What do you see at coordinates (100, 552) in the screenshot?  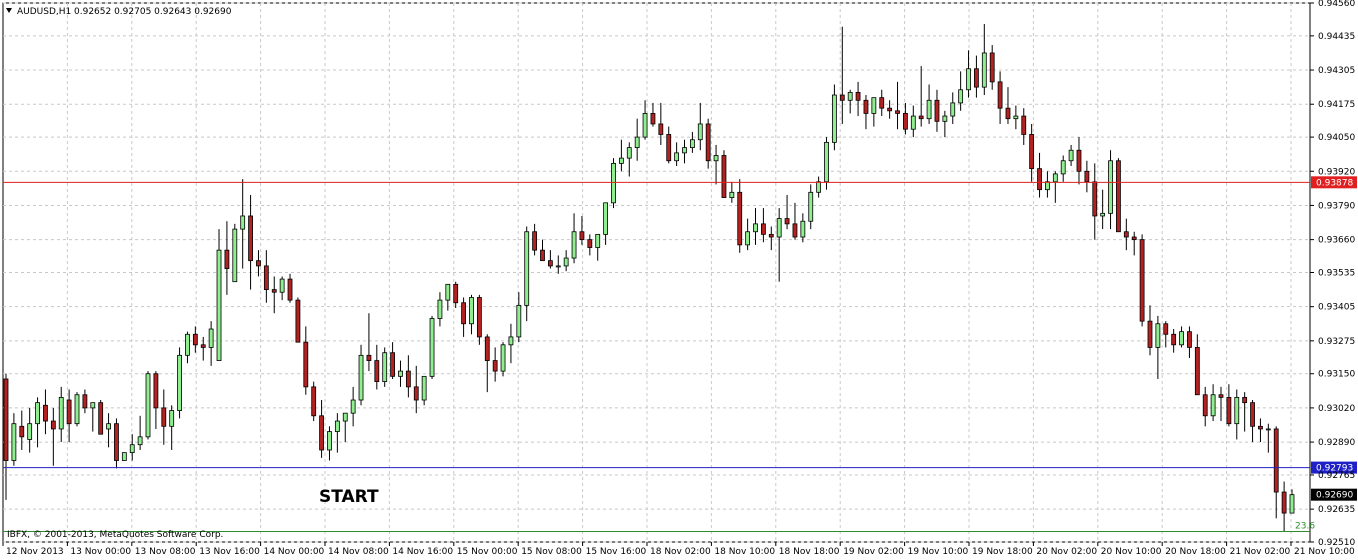 I see `x-tick-label: 13 Nov 00:00` at bounding box center [100, 552].